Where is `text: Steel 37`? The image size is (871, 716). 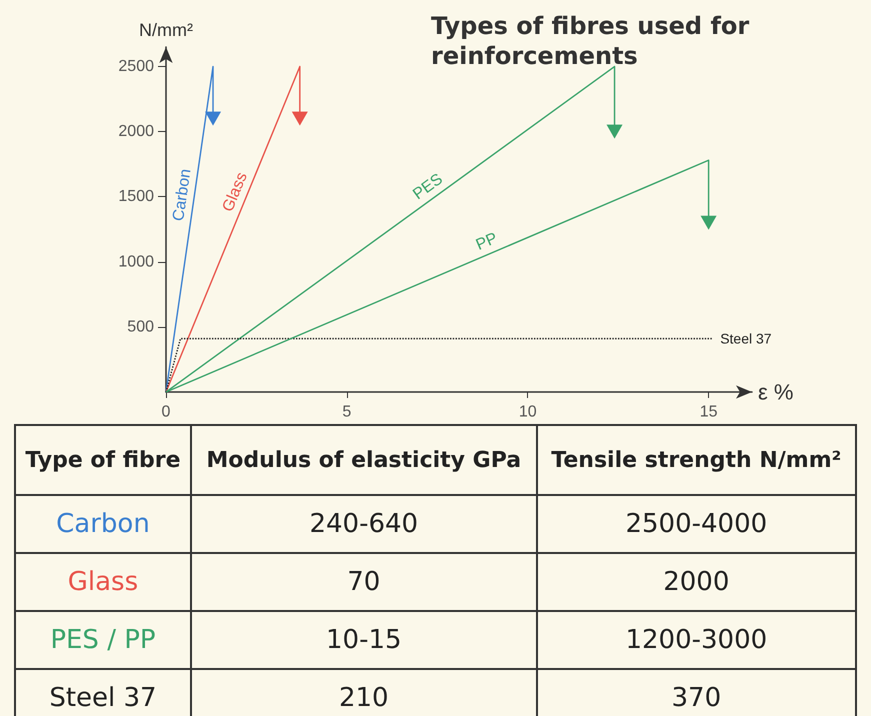
text: Steel 37 is located at coordinates (103, 692).